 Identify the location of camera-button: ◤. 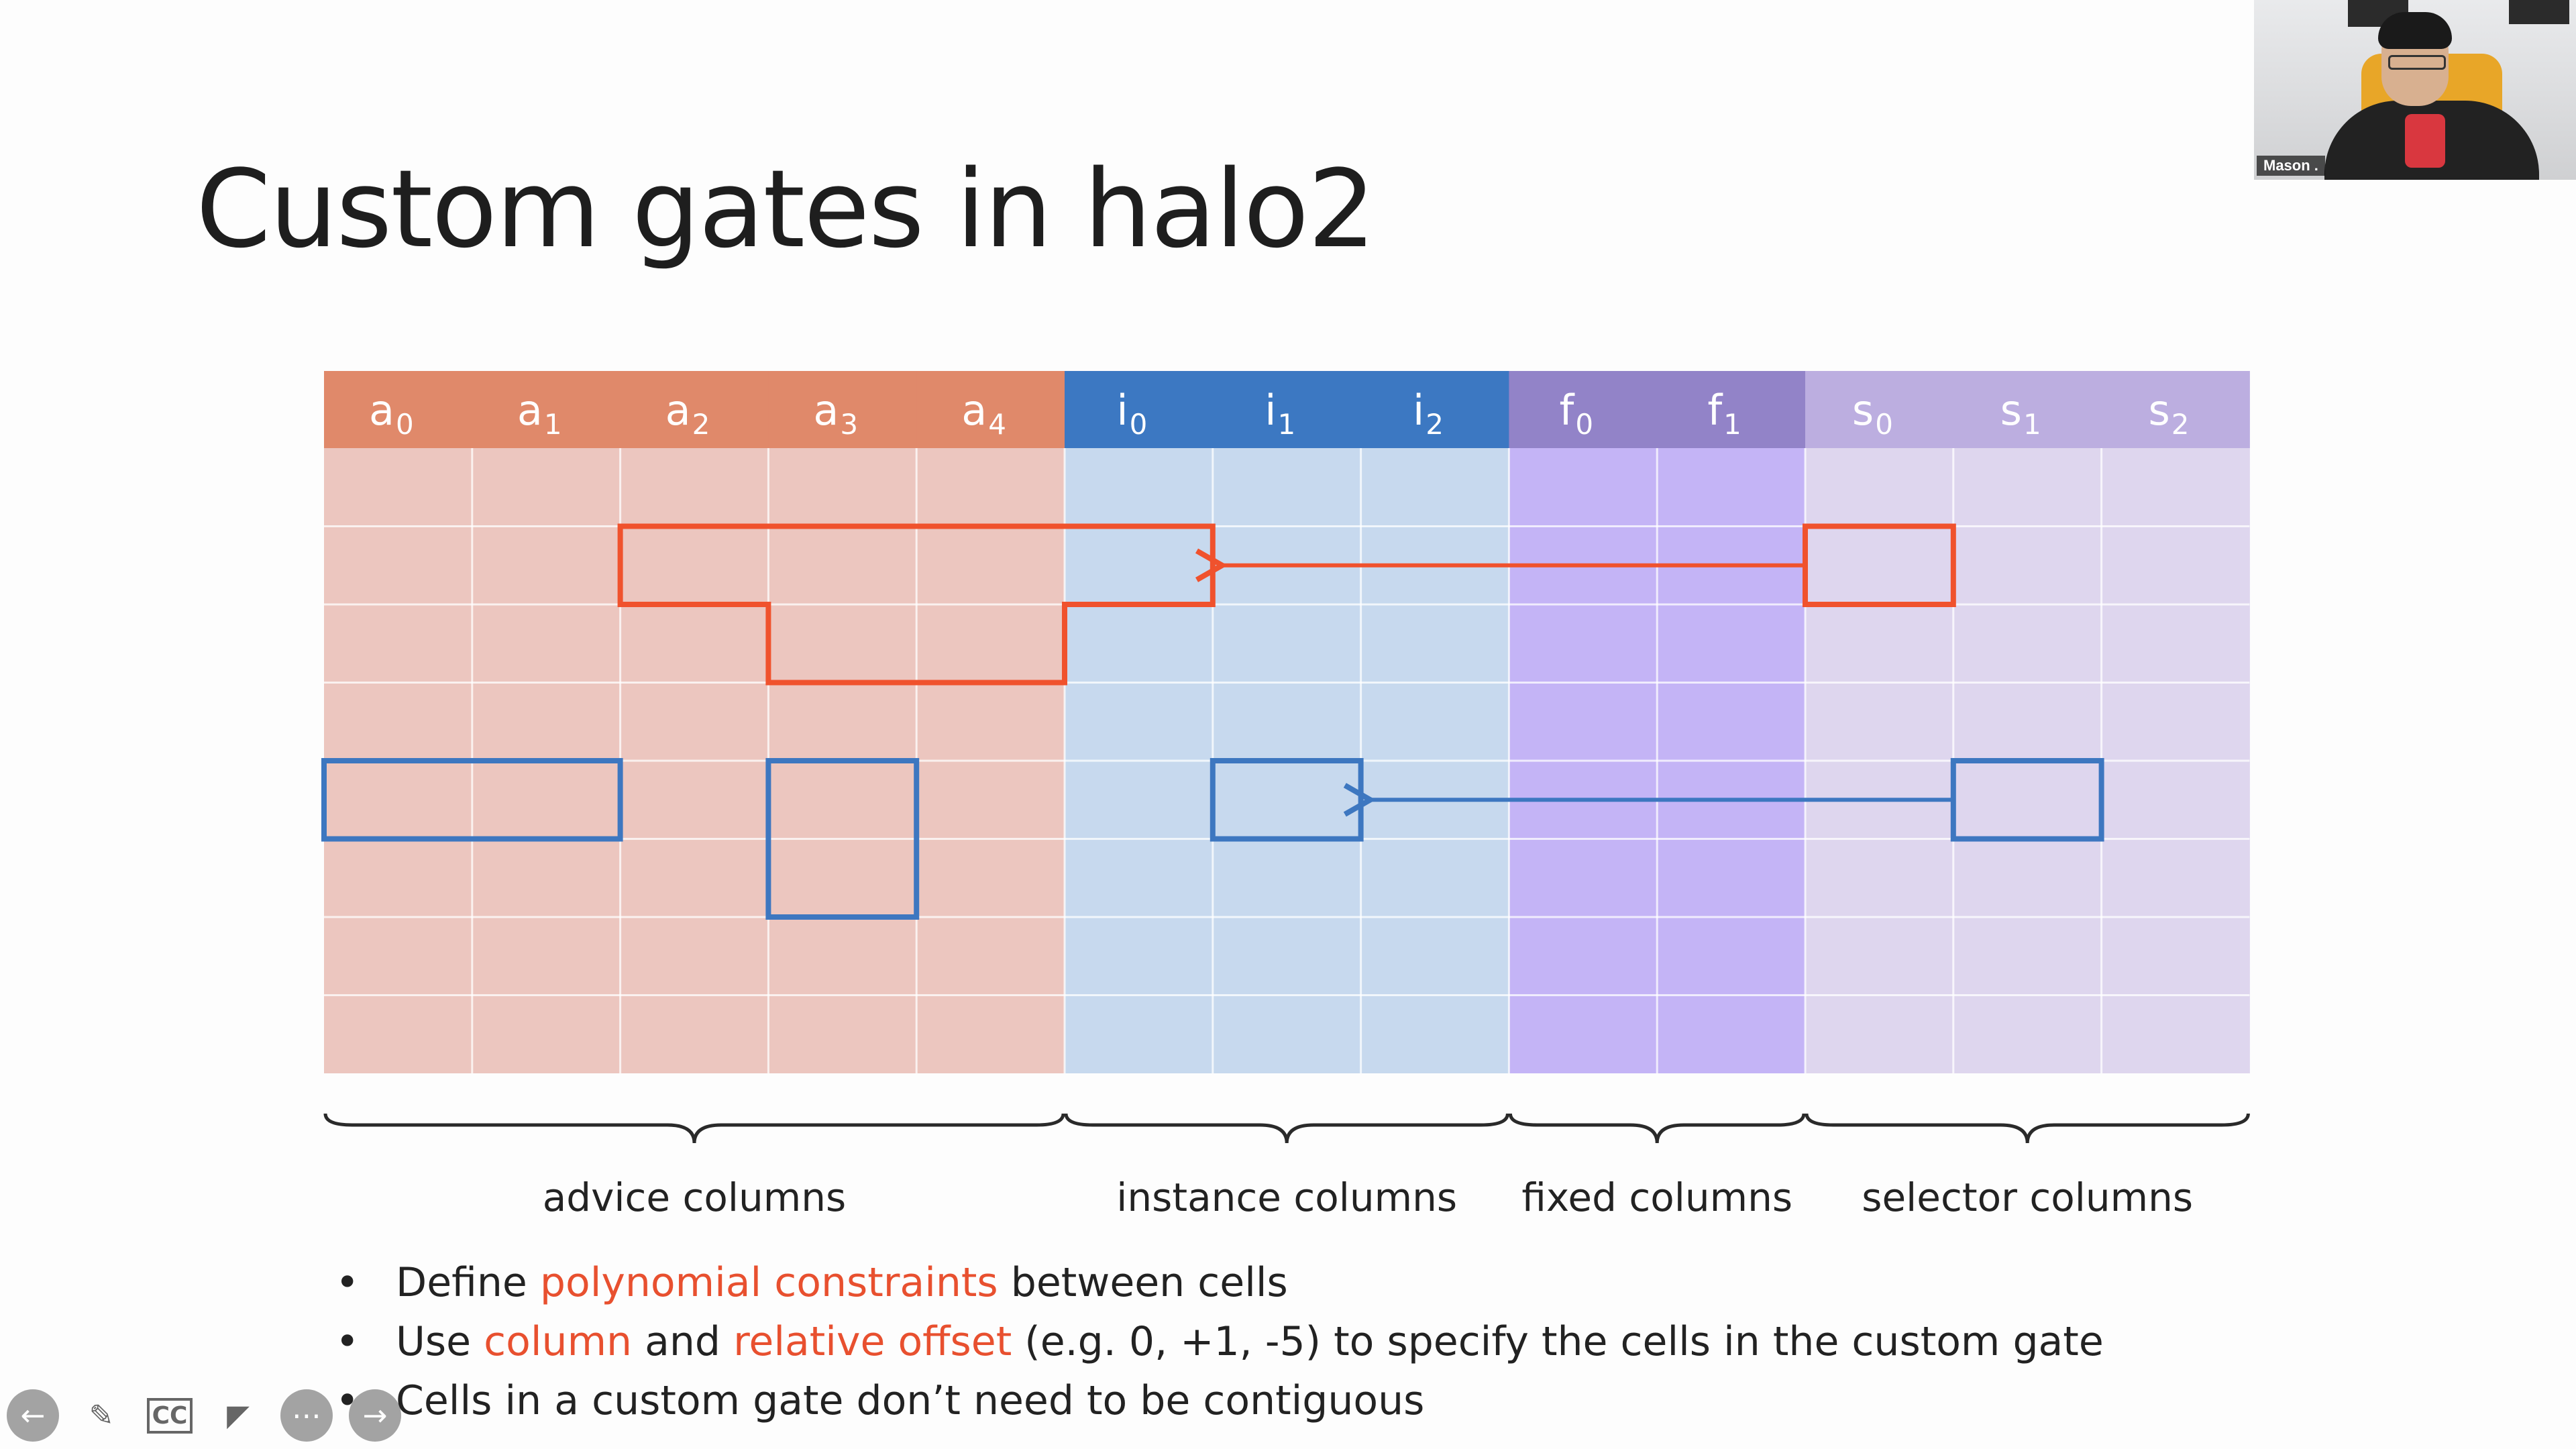
(238, 1415).